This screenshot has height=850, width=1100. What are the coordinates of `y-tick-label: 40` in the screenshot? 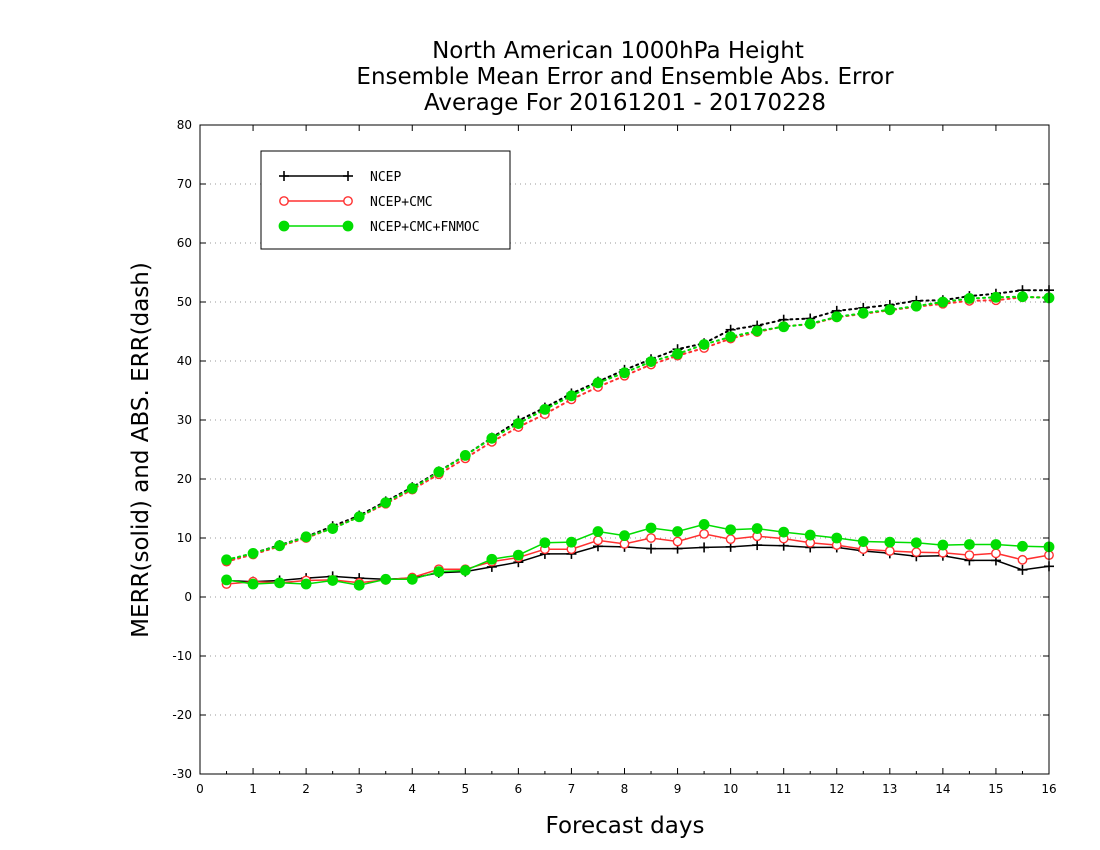 It's located at (184, 361).